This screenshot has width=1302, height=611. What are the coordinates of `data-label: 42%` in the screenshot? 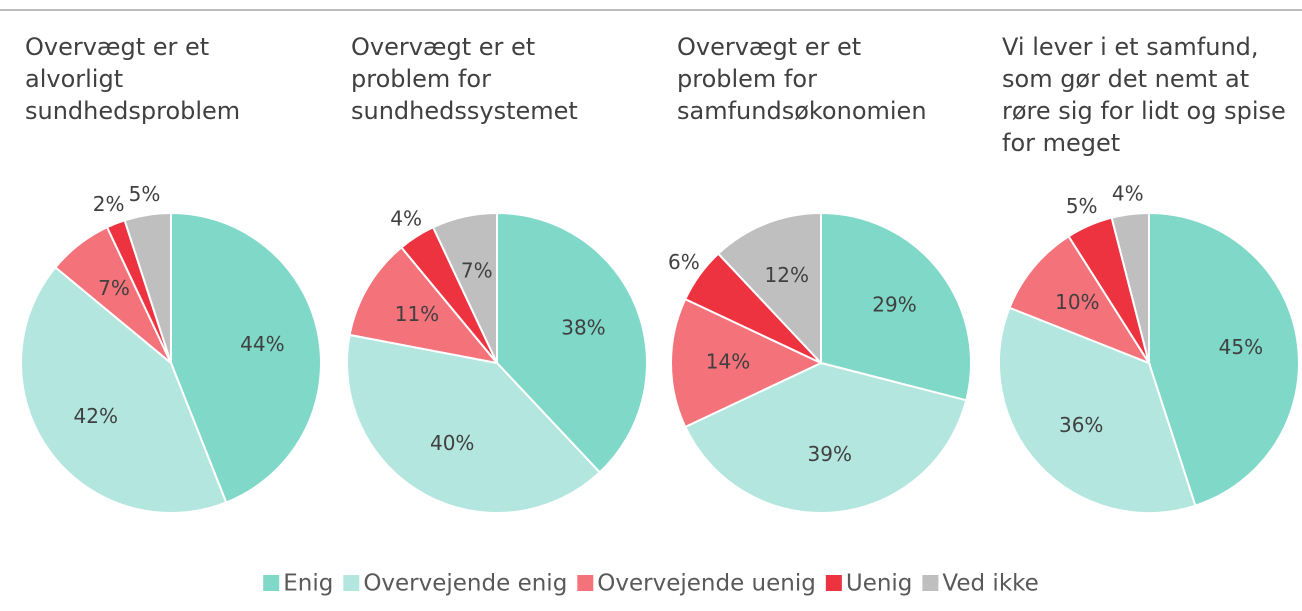 It's located at (96, 416).